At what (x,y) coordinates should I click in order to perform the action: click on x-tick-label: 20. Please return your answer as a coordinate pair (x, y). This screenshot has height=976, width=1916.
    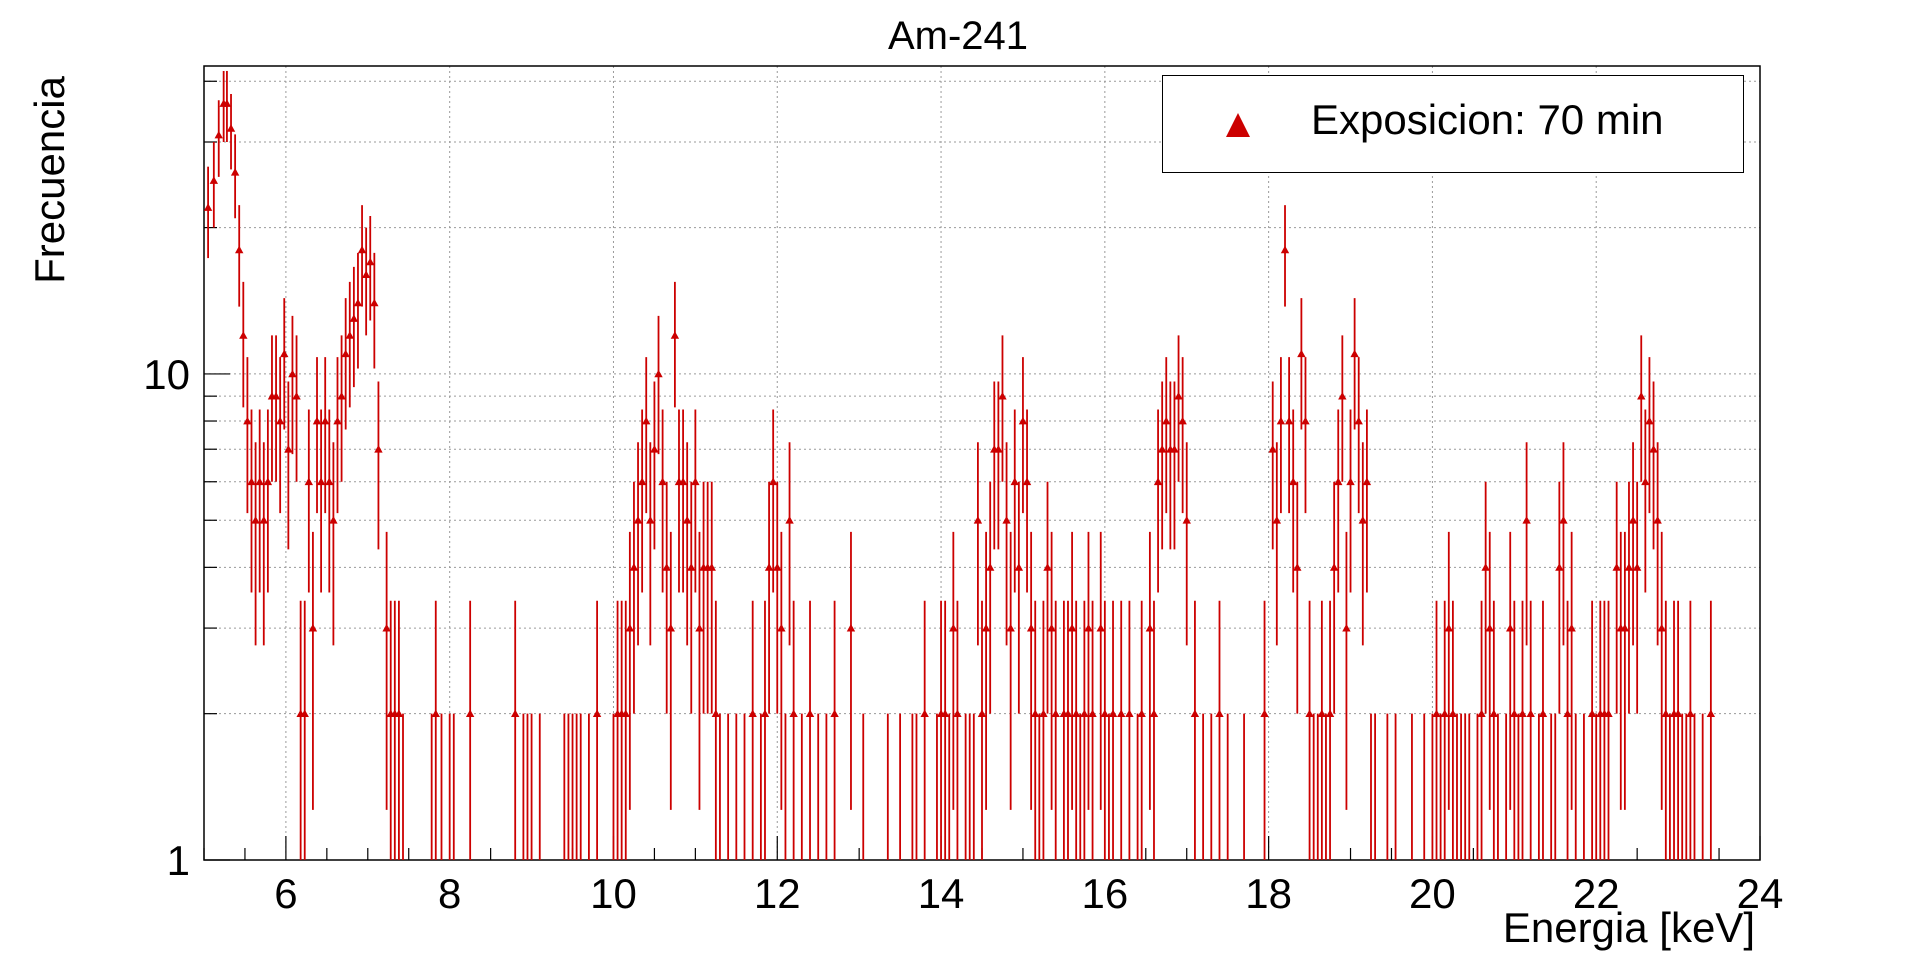
    Looking at the image, I should click on (1432, 893).